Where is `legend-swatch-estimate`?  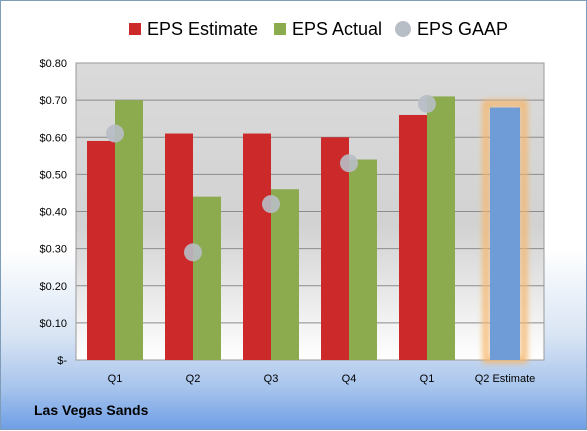 legend-swatch-estimate is located at coordinates (135, 29).